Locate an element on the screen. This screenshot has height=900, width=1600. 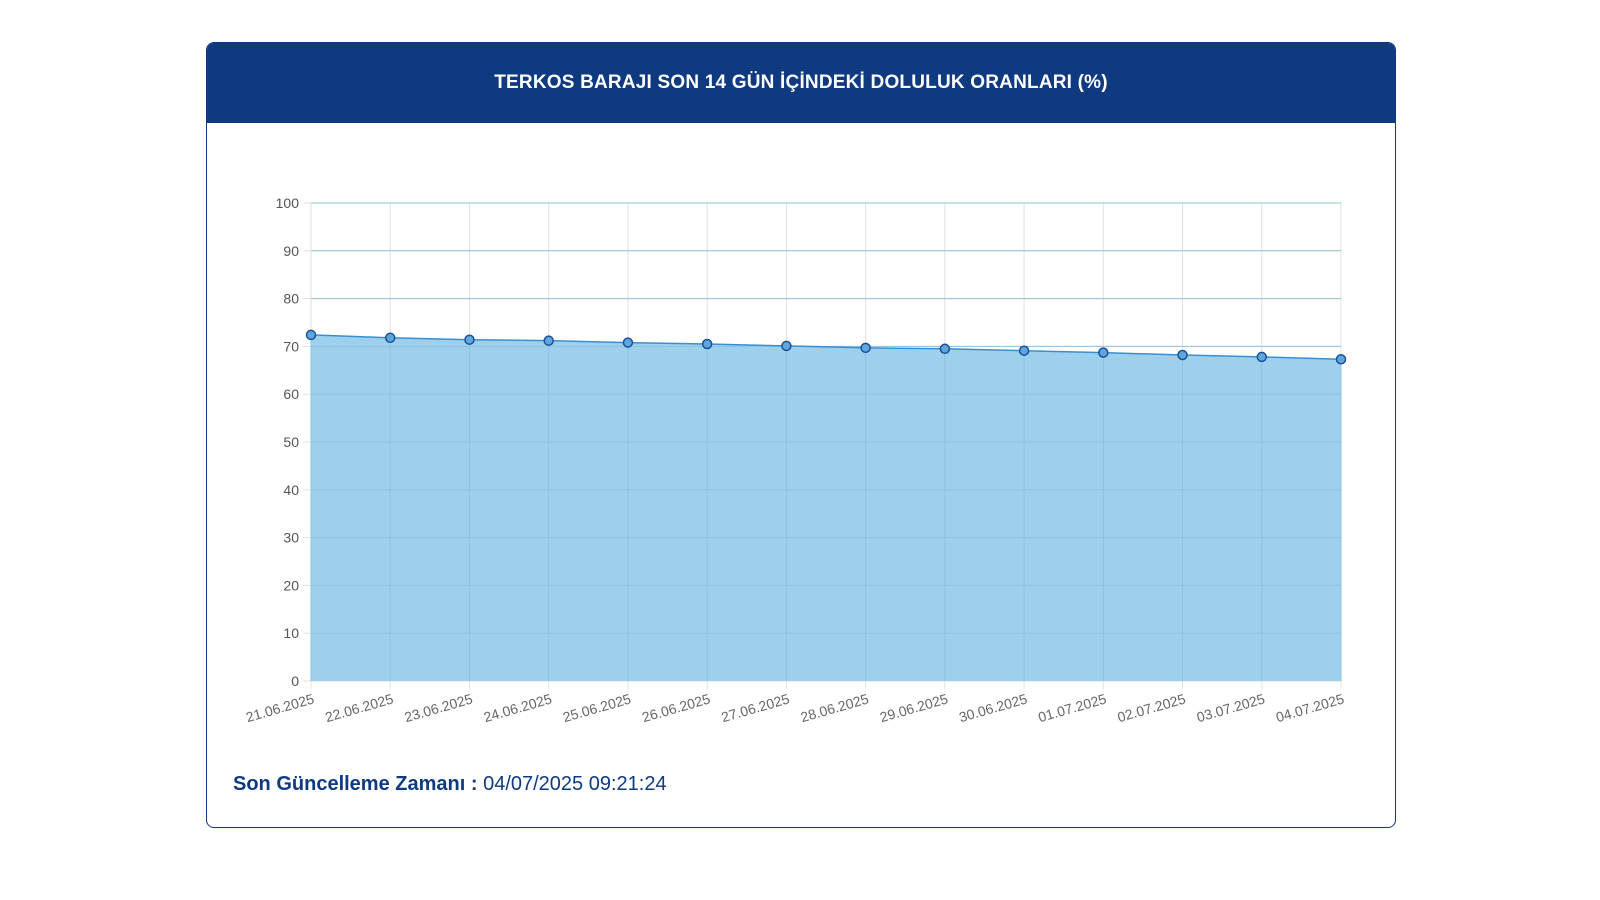
y-tick-label: 100 is located at coordinates (288, 203).